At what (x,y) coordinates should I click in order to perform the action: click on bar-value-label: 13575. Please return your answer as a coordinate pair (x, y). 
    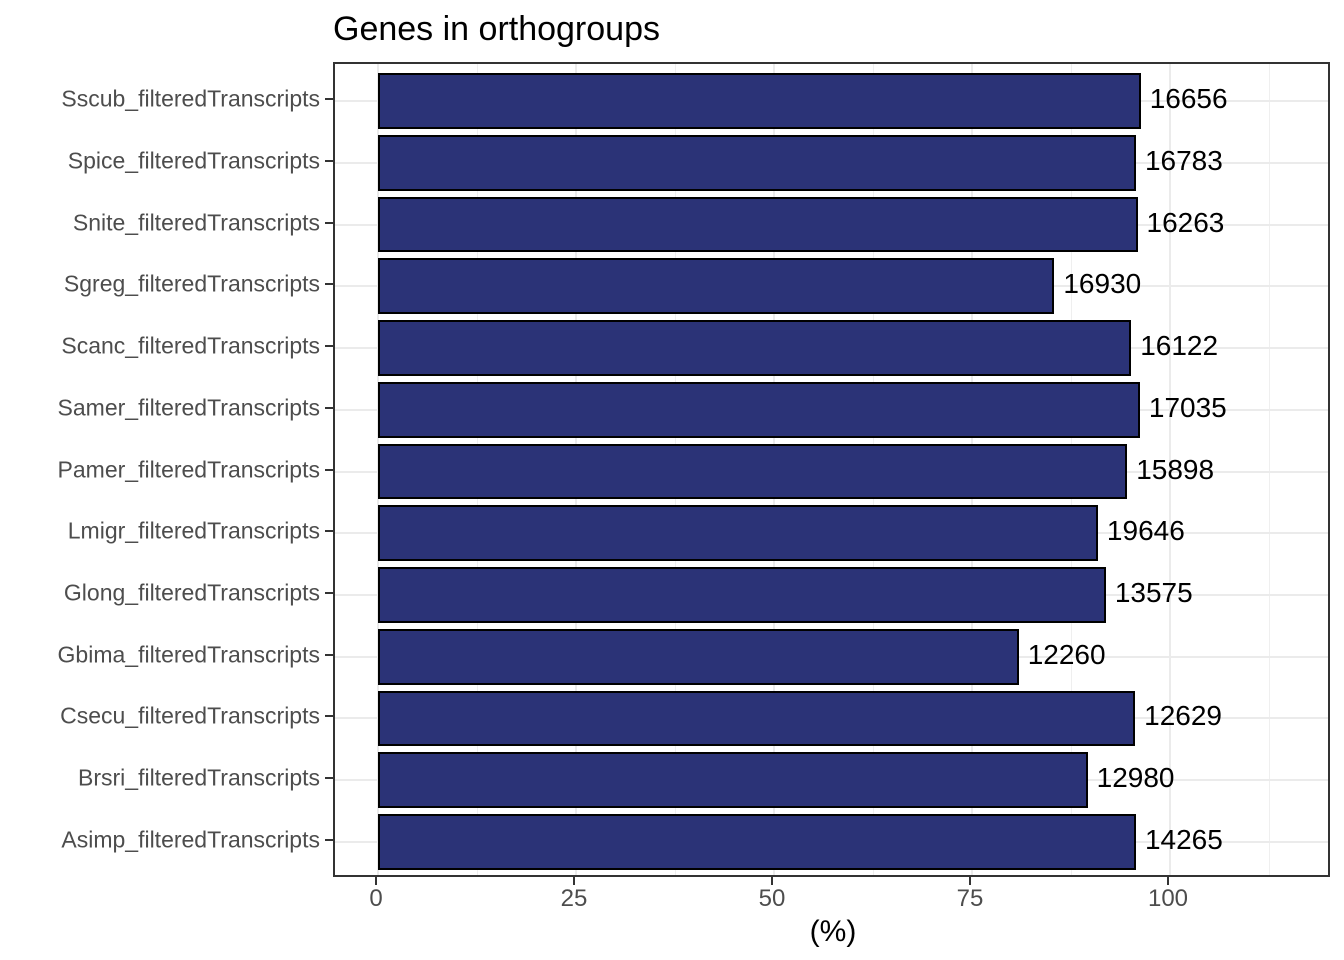
    Looking at the image, I should click on (1153, 592).